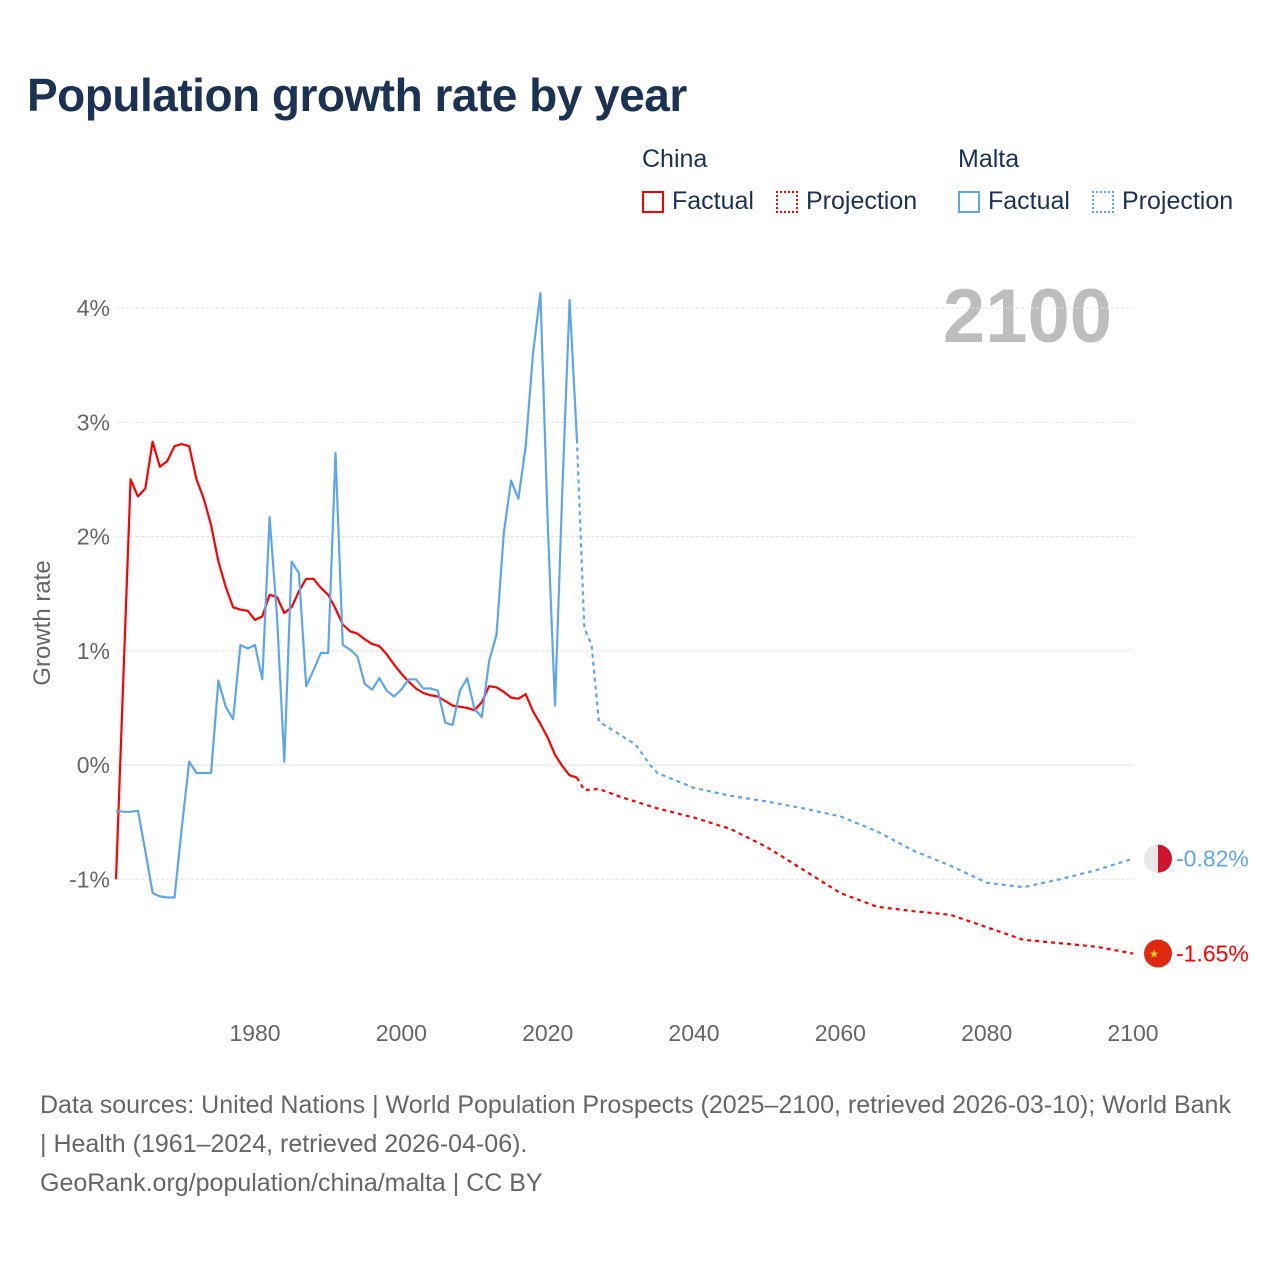 This screenshot has width=1280, height=1280. Describe the element at coordinates (675, 159) in the screenshot. I see `legend-group-china: China` at that location.